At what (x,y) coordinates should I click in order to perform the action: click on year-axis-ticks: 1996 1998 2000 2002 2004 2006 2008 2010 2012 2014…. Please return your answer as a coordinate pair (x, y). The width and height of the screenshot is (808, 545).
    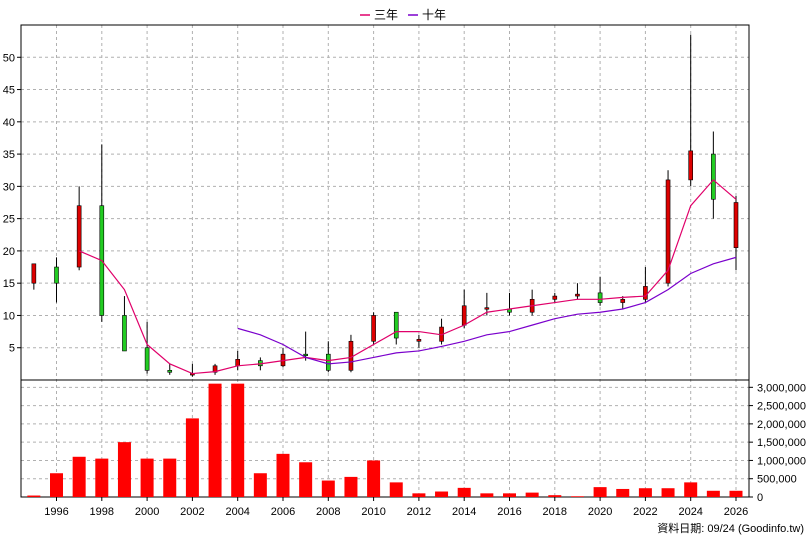
    Looking at the image, I should click on (396, 507).